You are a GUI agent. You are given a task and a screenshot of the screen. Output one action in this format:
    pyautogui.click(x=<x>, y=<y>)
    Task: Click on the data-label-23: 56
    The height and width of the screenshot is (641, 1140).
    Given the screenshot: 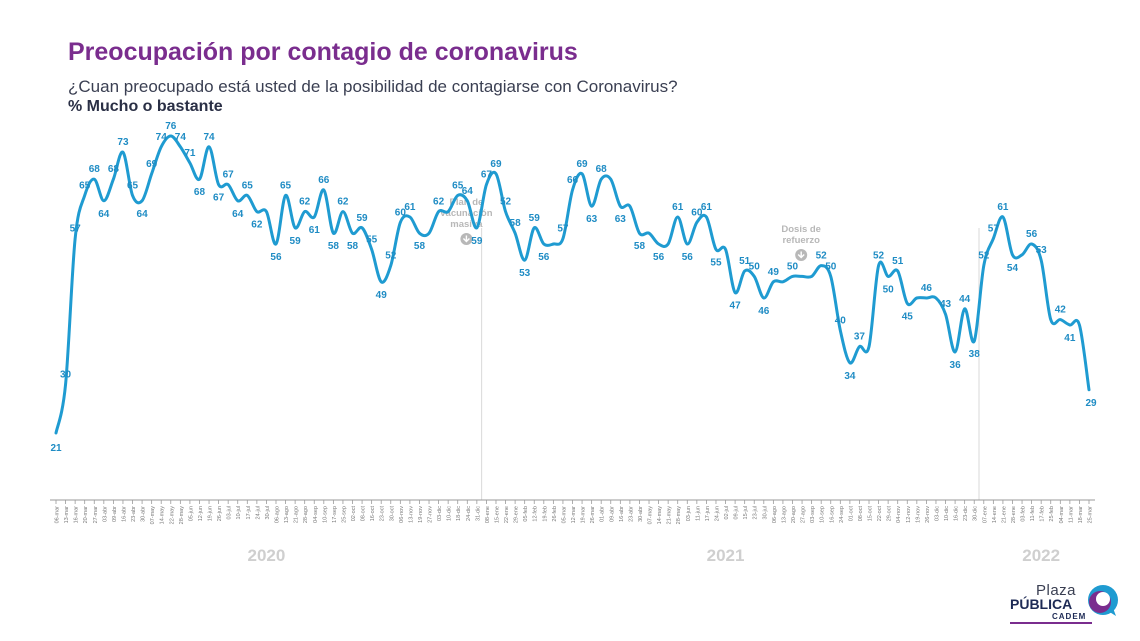 What is the action you would take?
    pyautogui.click(x=276, y=257)
    